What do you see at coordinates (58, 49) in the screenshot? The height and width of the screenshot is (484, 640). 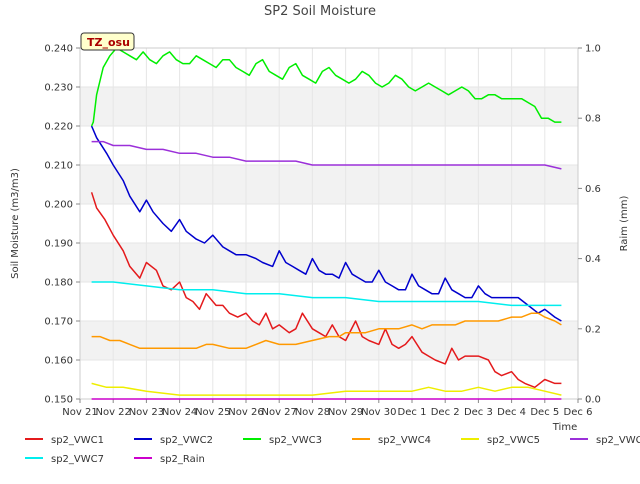 I see `y-tick-label: 0.240` at bounding box center [58, 49].